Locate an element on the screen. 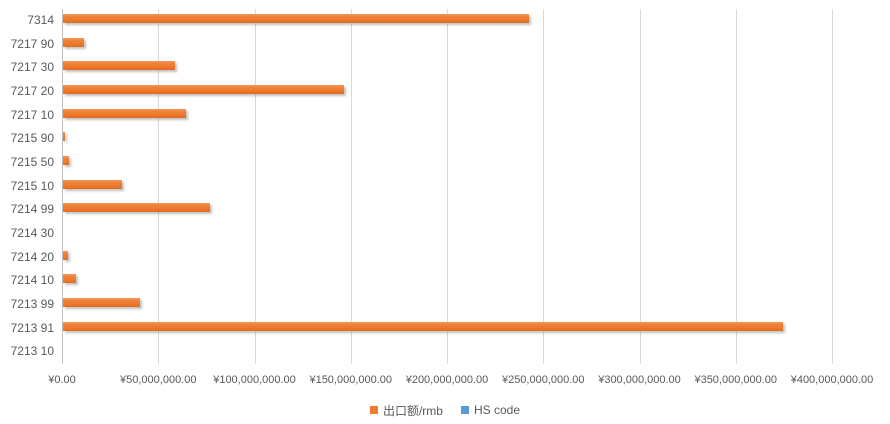 Image resolution: width=890 pixels, height=424 pixels. x-tick-label: ¥0.00 is located at coordinates (62, 380).